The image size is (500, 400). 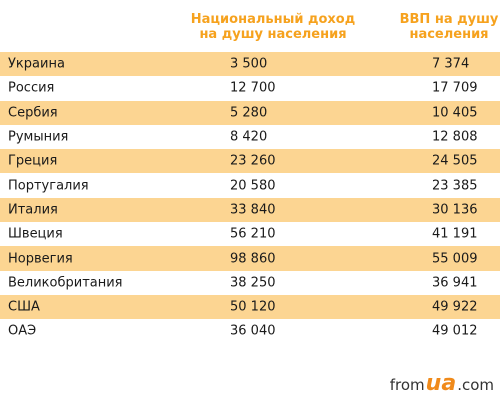 What do you see at coordinates (253, 283) in the screenshot?
I see `income-cell: 38 250` at bounding box center [253, 283].